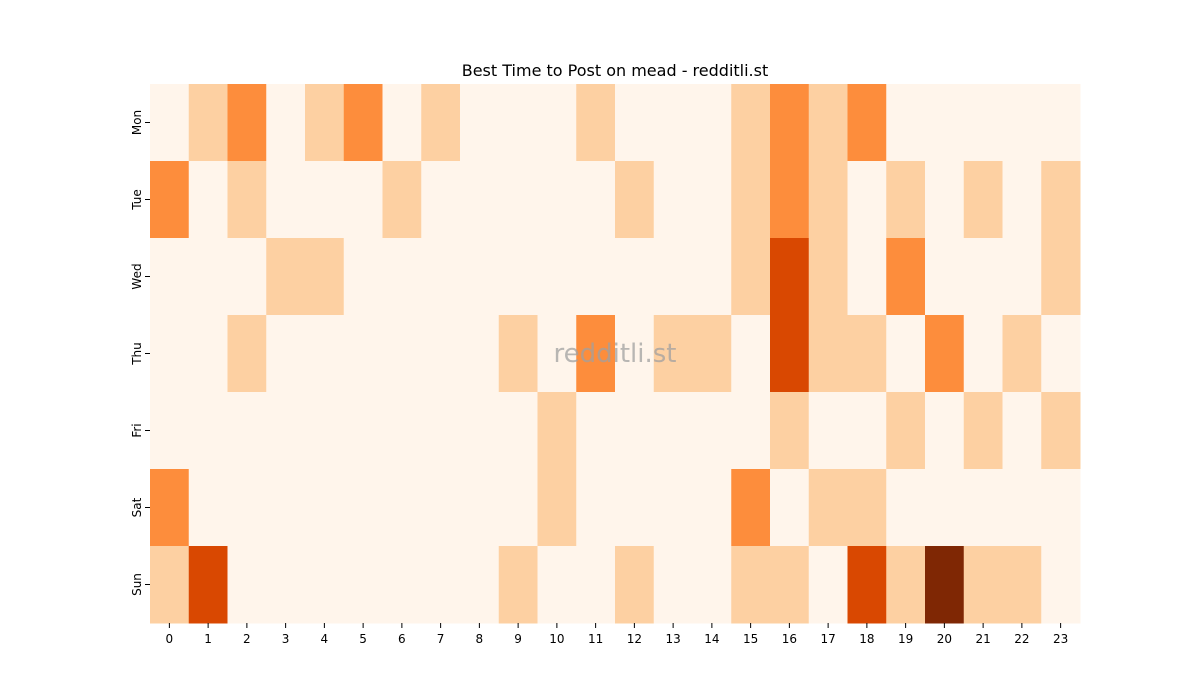 This screenshot has width=1200, height=700. What do you see at coordinates (441, 639) in the screenshot?
I see `x-tick-label: 7` at bounding box center [441, 639].